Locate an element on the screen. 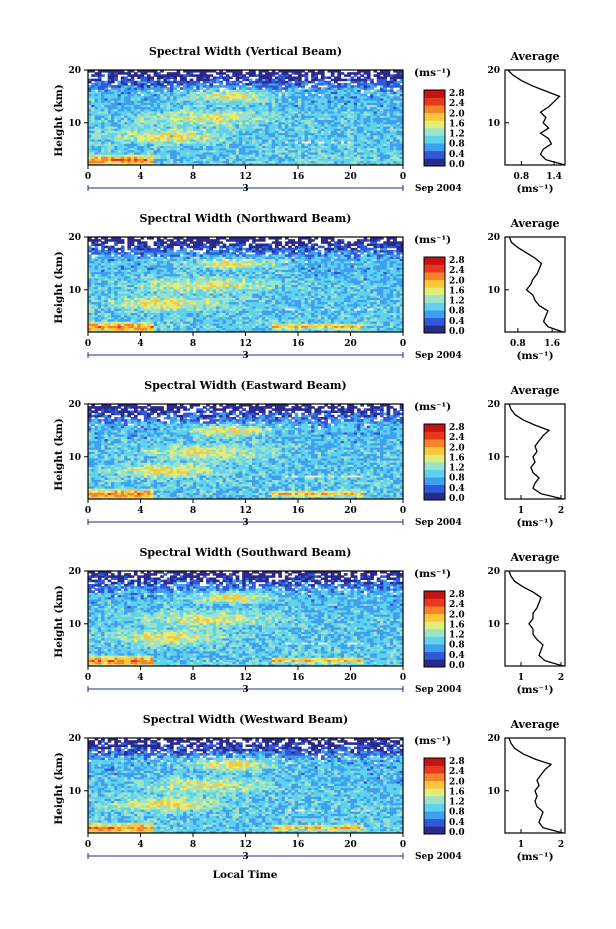 This screenshot has width=616, height=929. colorbar-tick-label: 0.8 is located at coordinates (457, 145).